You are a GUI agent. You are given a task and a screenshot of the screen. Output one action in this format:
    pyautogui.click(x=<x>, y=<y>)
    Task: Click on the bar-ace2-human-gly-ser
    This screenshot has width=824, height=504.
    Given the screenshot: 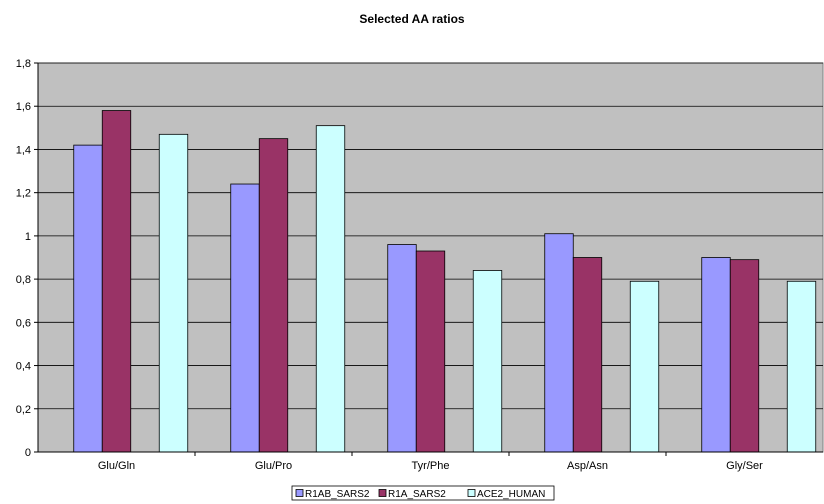 What is the action you would take?
    pyautogui.click(x=801, y=366)
    